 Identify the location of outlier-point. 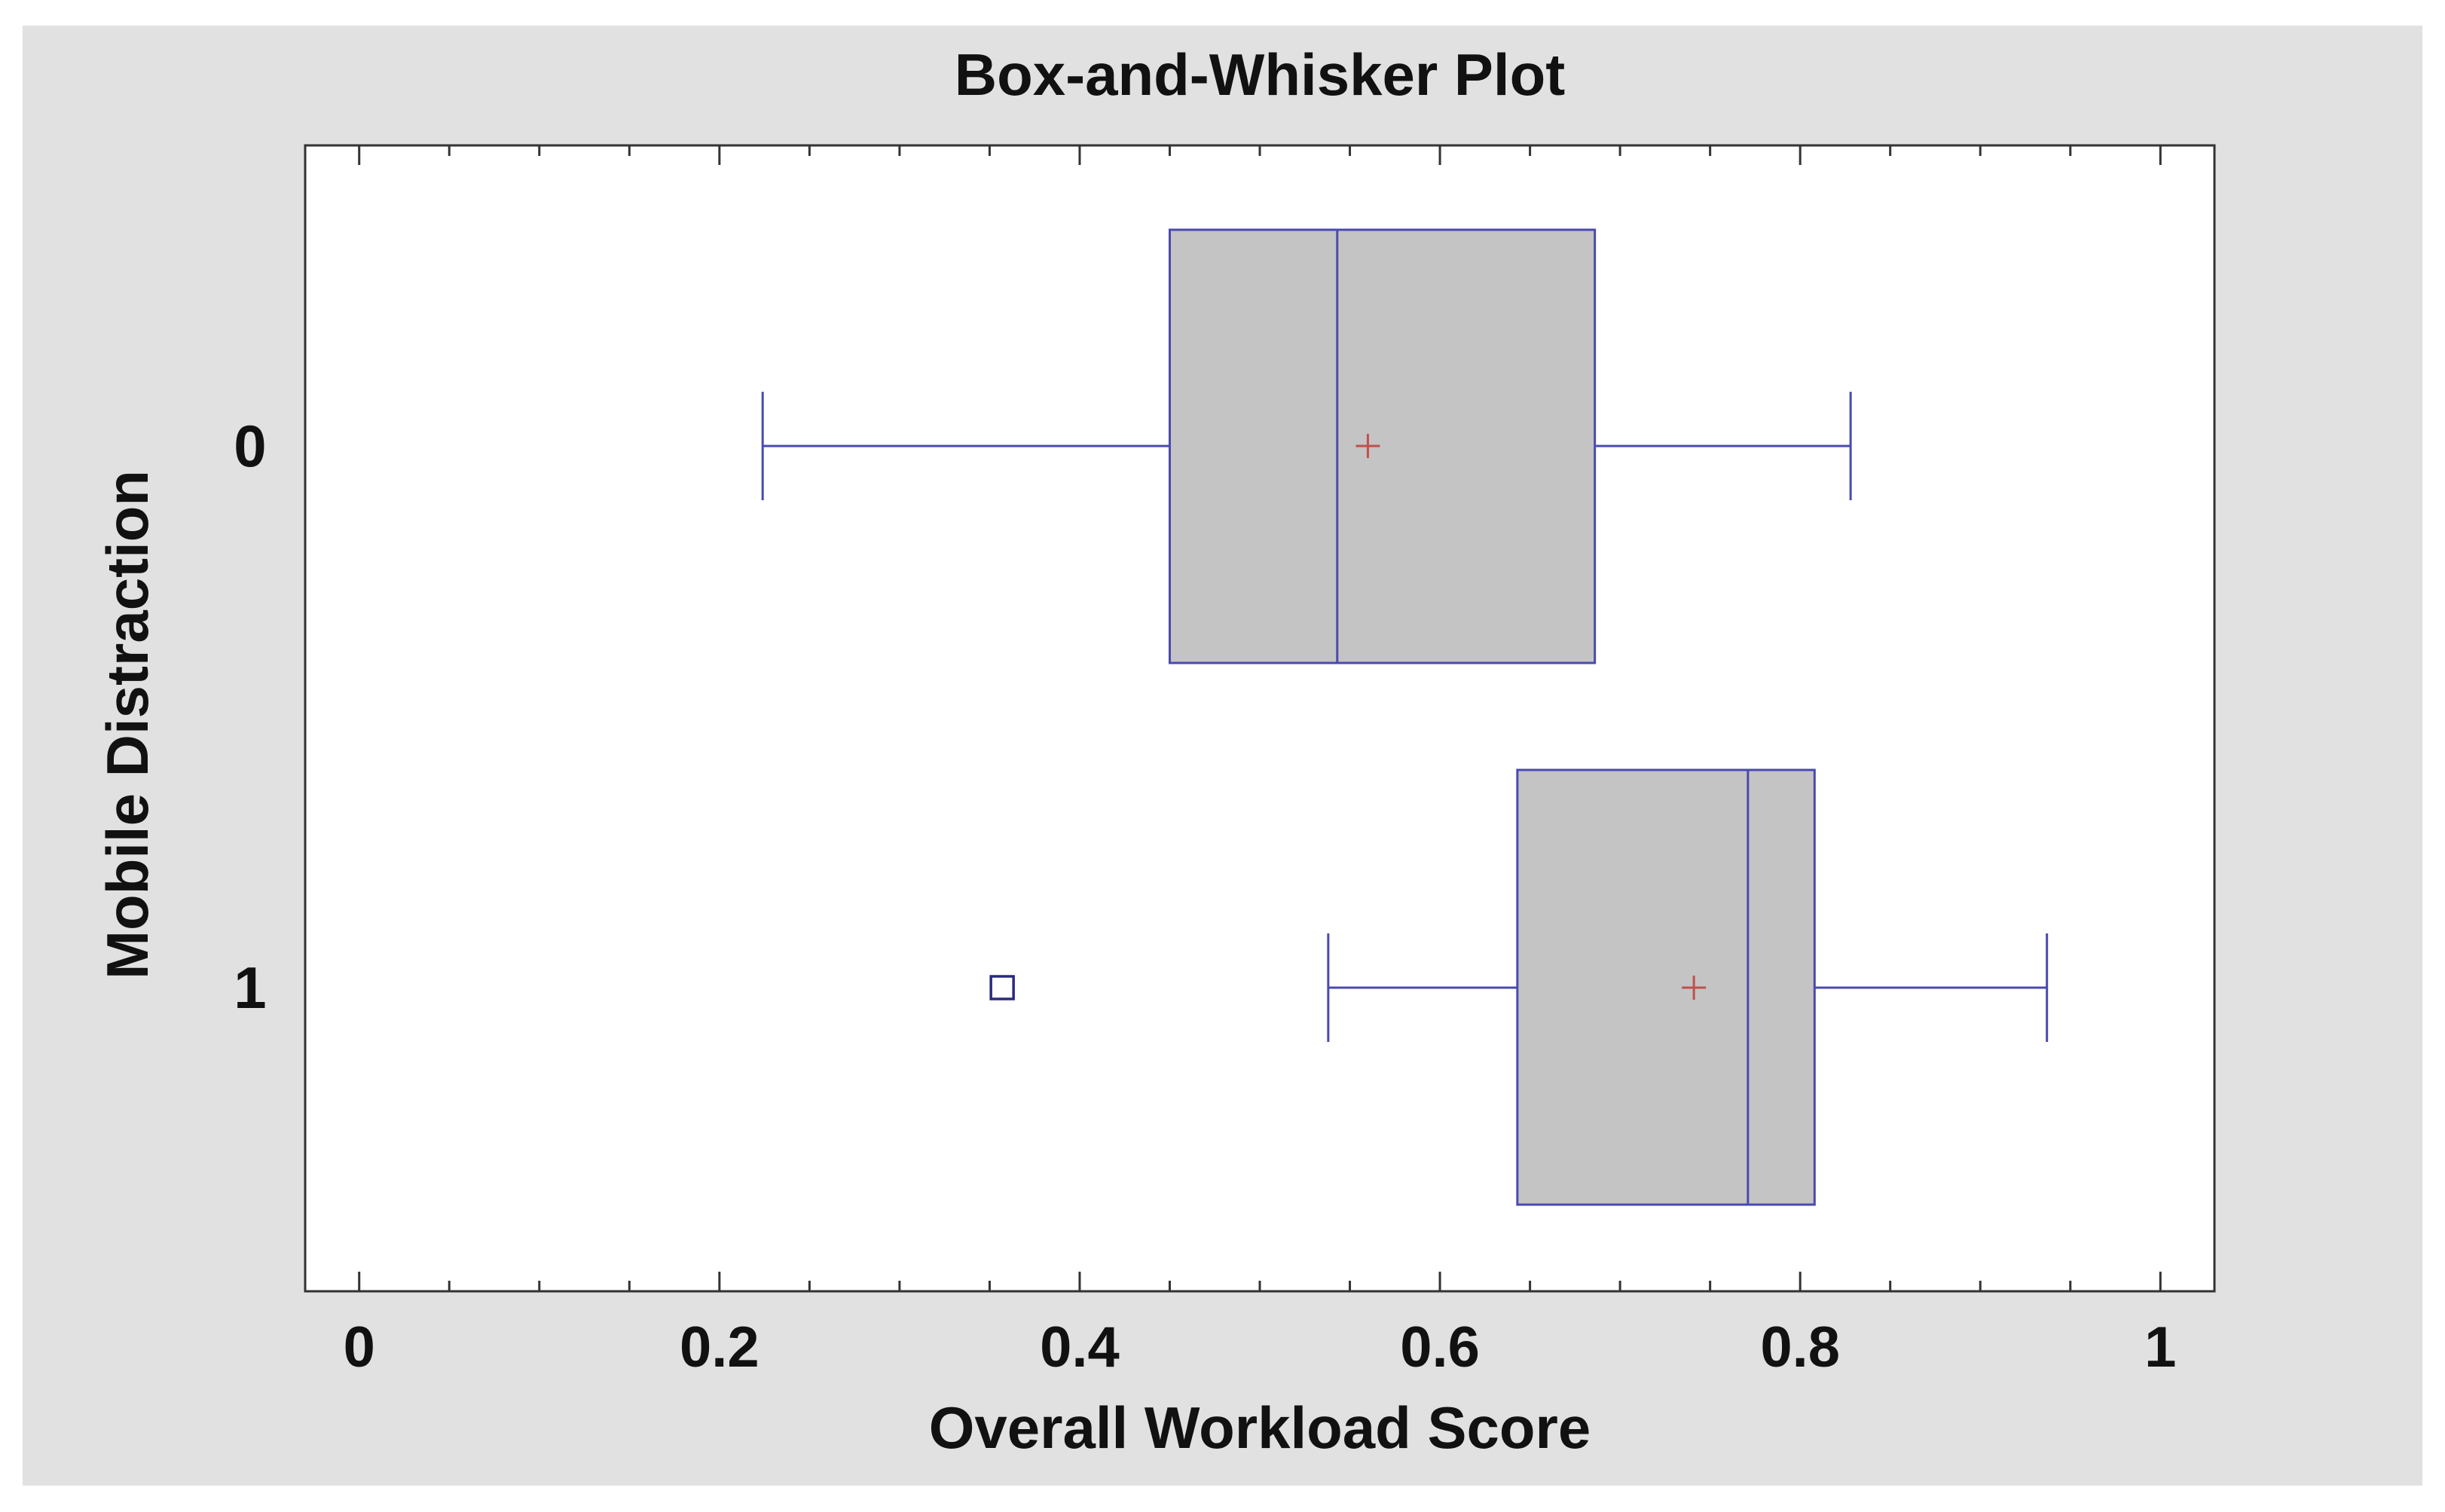
(1002, 987).